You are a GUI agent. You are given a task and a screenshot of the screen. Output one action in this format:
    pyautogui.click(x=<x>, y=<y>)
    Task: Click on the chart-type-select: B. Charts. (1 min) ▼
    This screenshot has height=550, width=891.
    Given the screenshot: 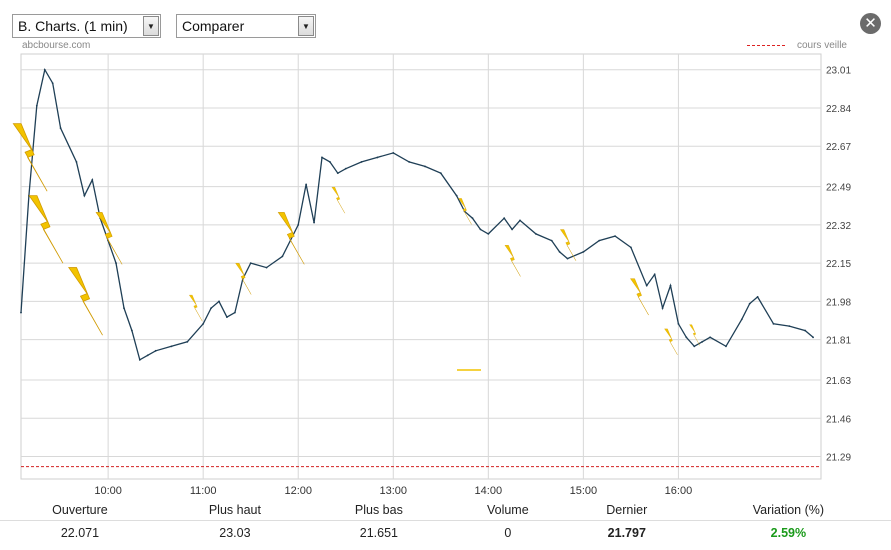 What is the action you would take?
    pyautogui.click(x=86, y=26)
    